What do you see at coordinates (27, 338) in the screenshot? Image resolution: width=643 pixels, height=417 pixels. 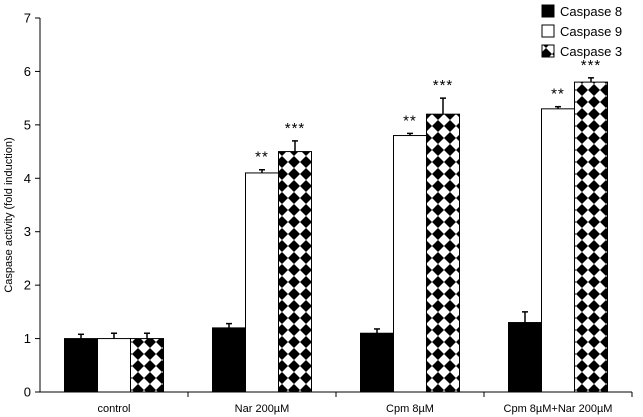 I see `y-tick-label: 1` at bounding box center [27, 338].